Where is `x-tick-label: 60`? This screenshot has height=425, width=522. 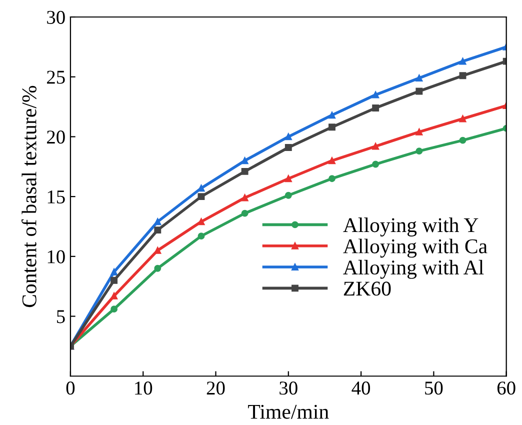
x-tick-label: 60 is located at coordinates (506, 388).